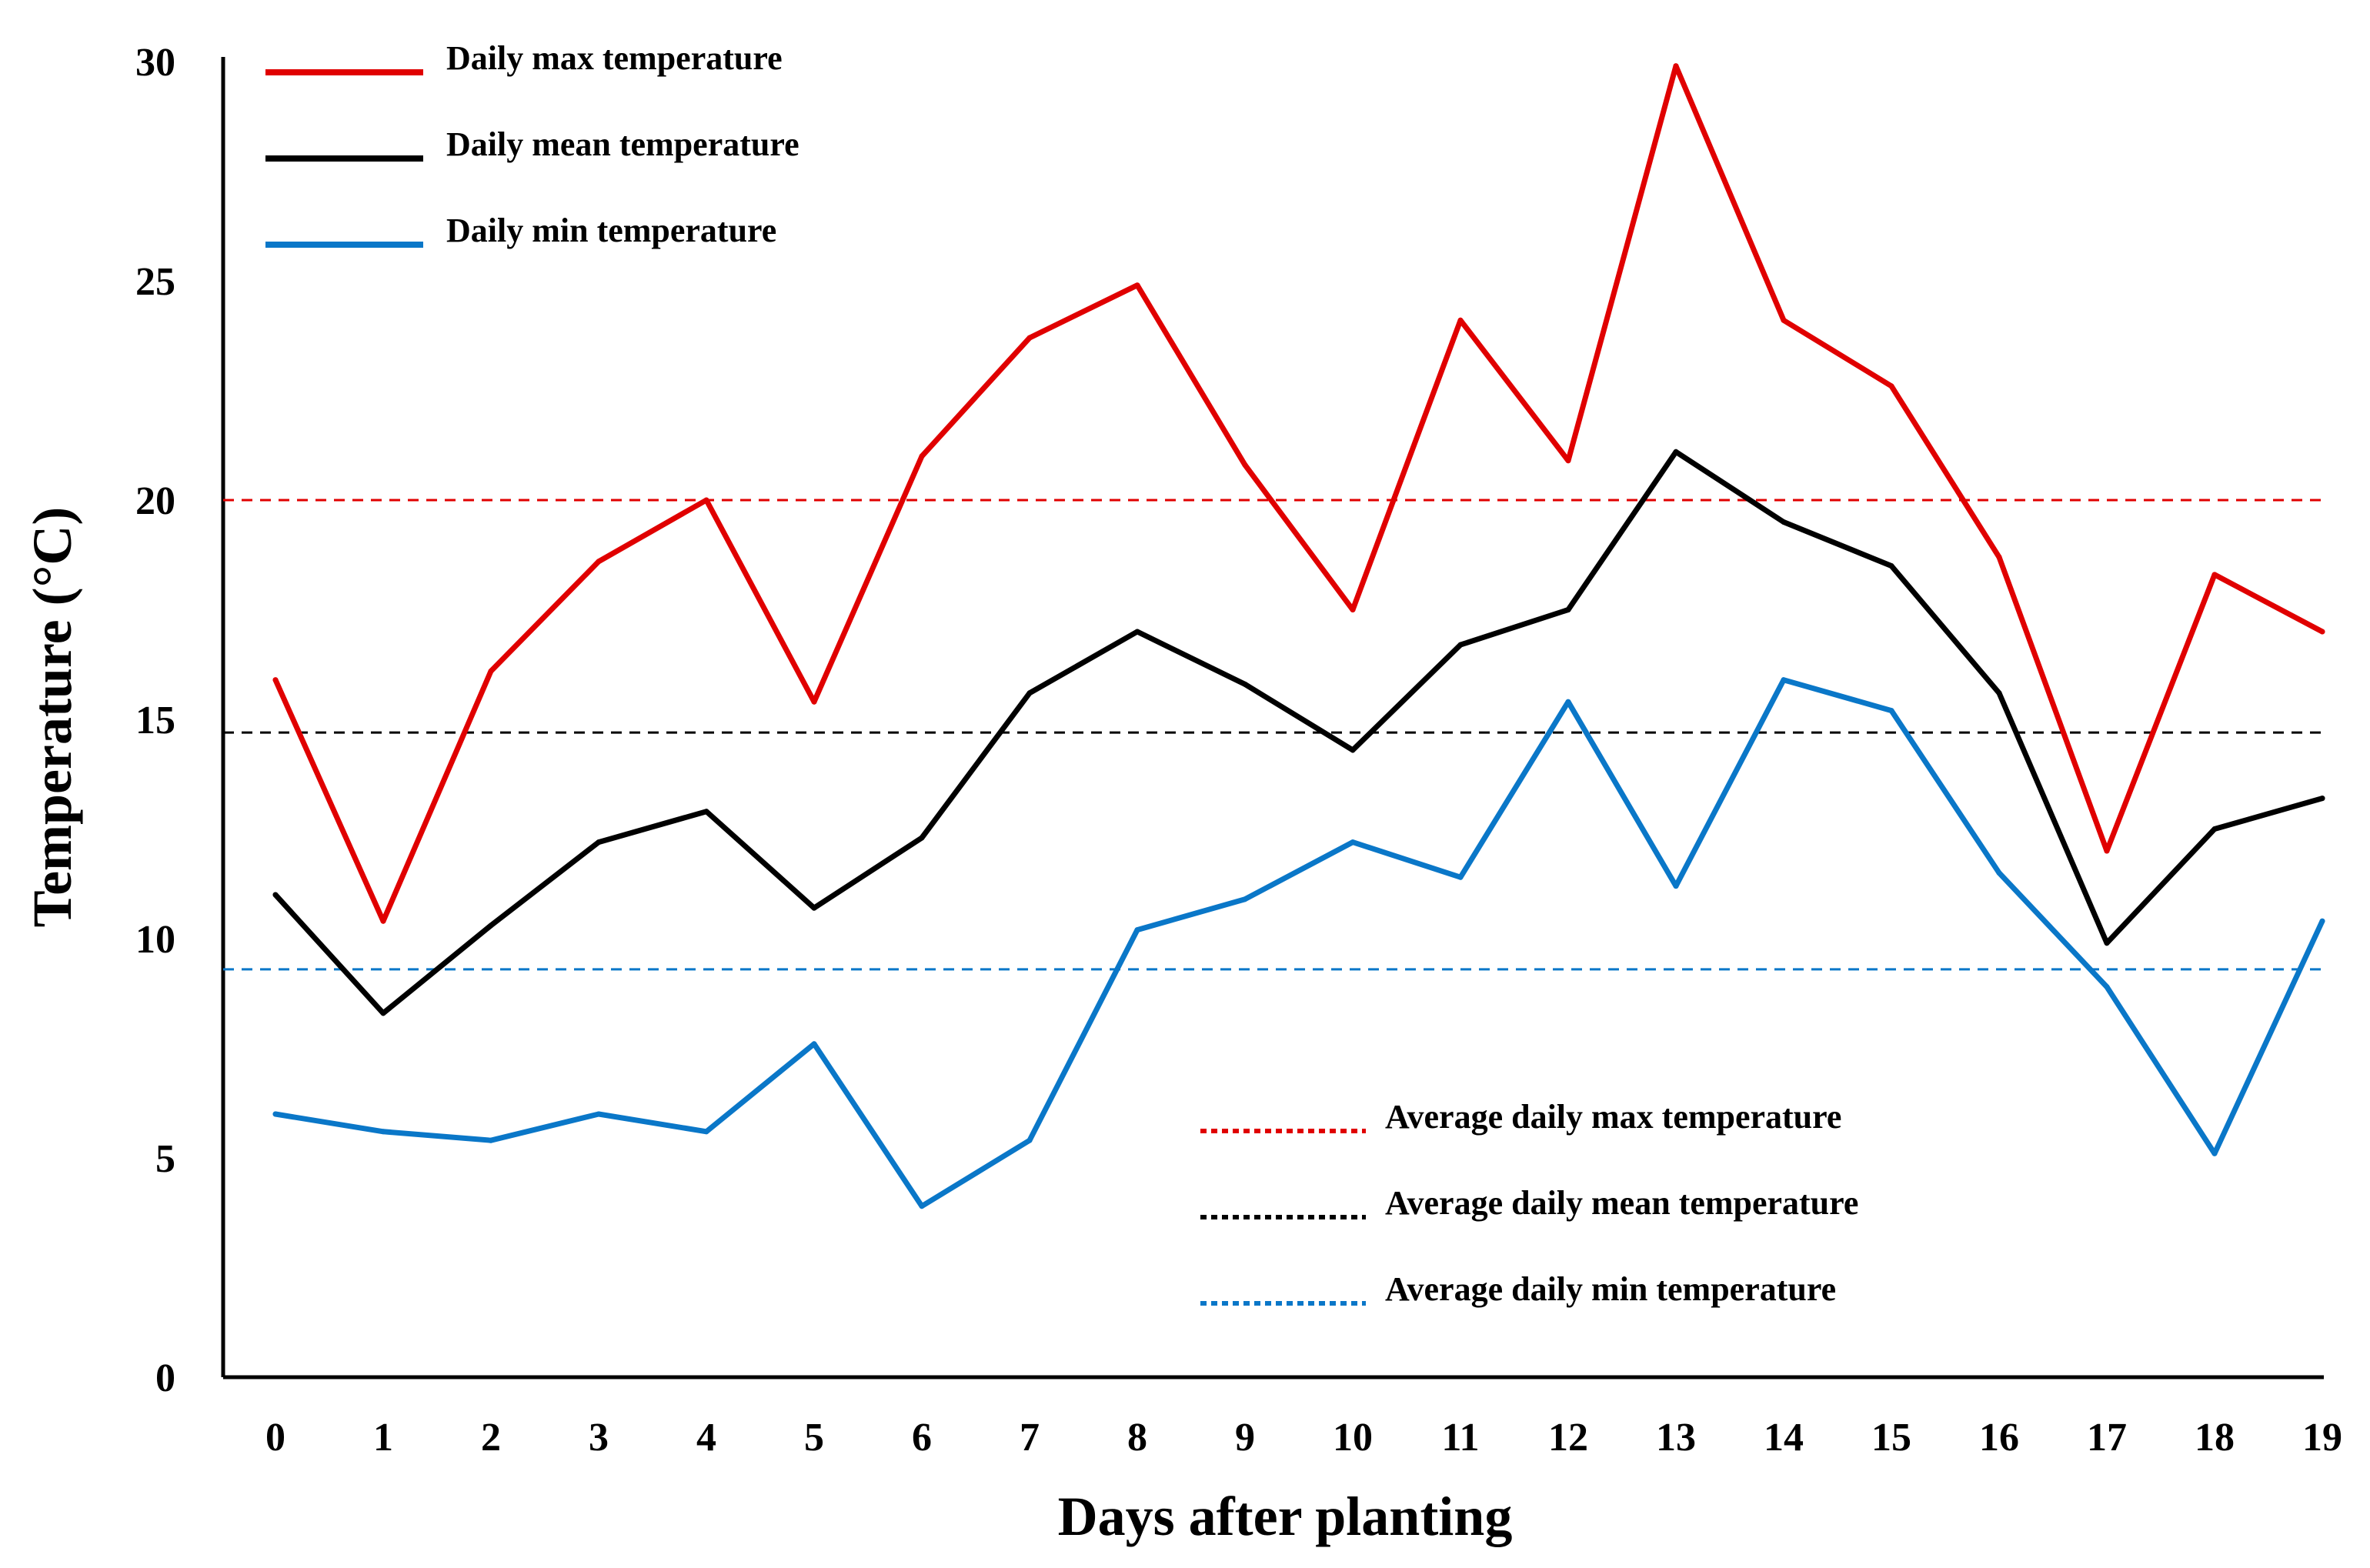  I want to click on legend-label-daily-max: Daily max temperature, so click(614, 58).